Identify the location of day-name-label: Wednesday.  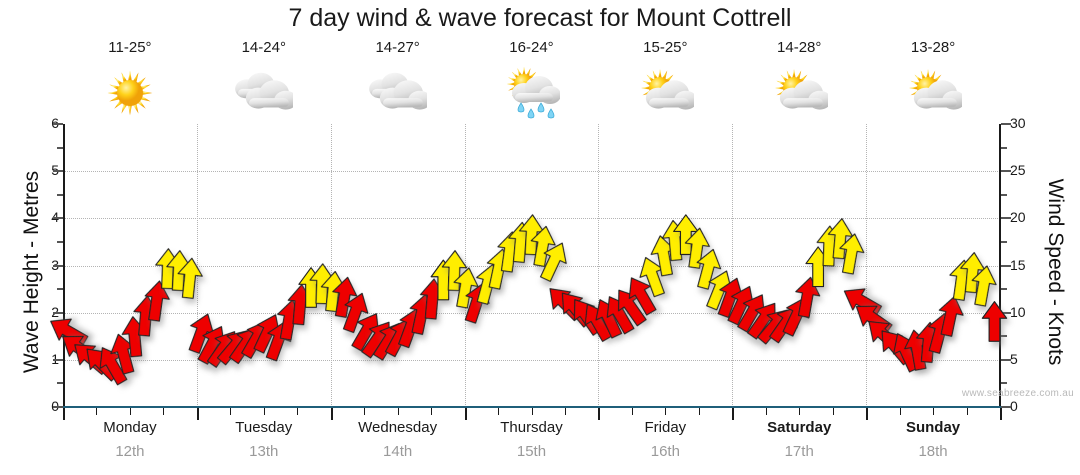
(398, 427).